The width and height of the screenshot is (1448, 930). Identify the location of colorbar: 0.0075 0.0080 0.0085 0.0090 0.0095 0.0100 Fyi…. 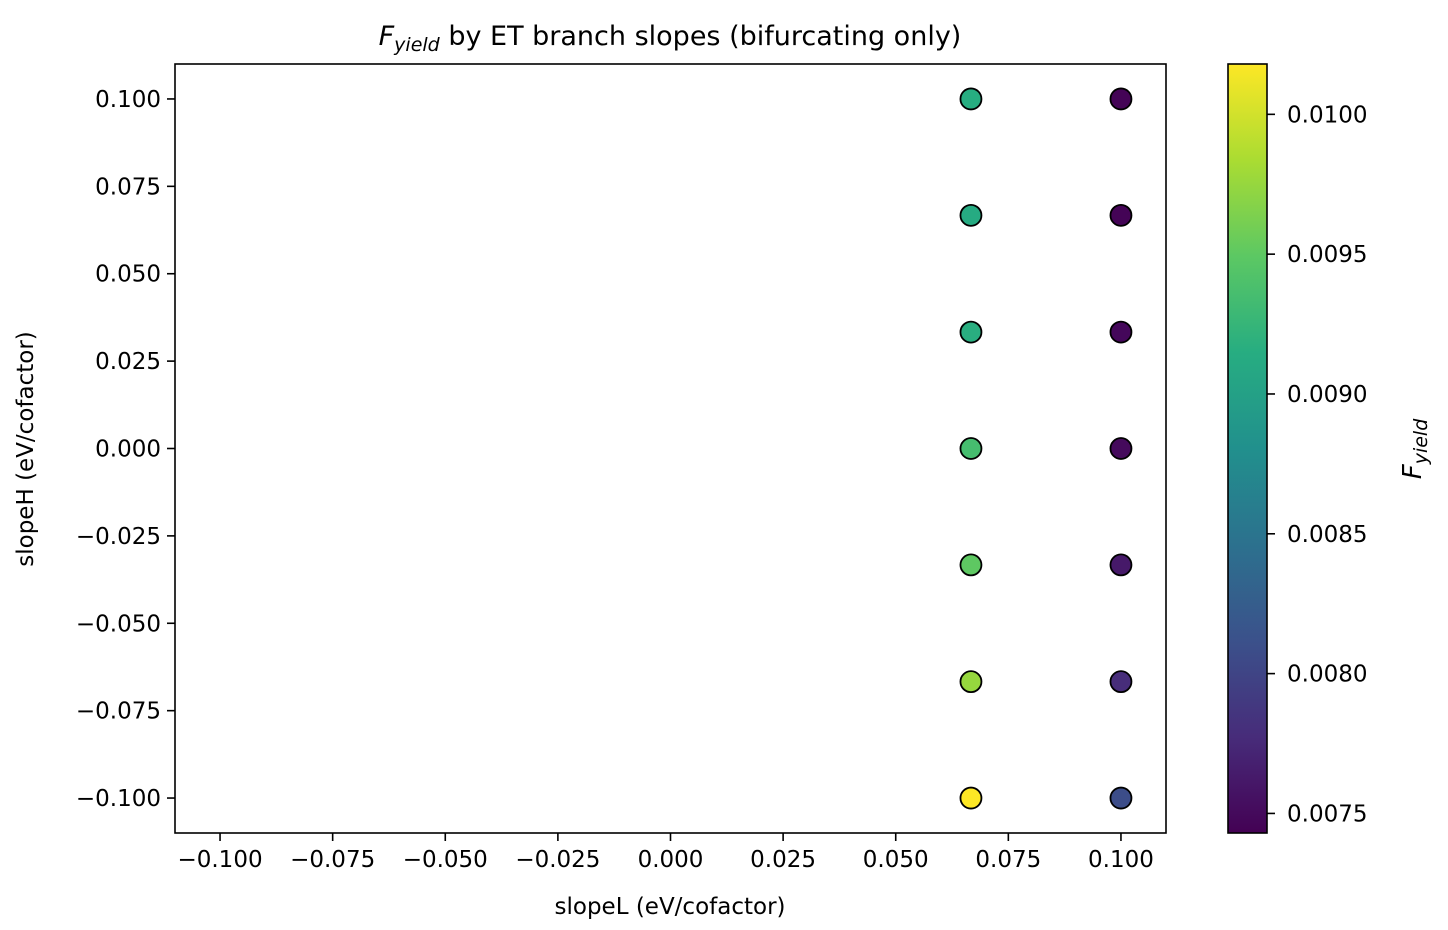
(1329, 448).